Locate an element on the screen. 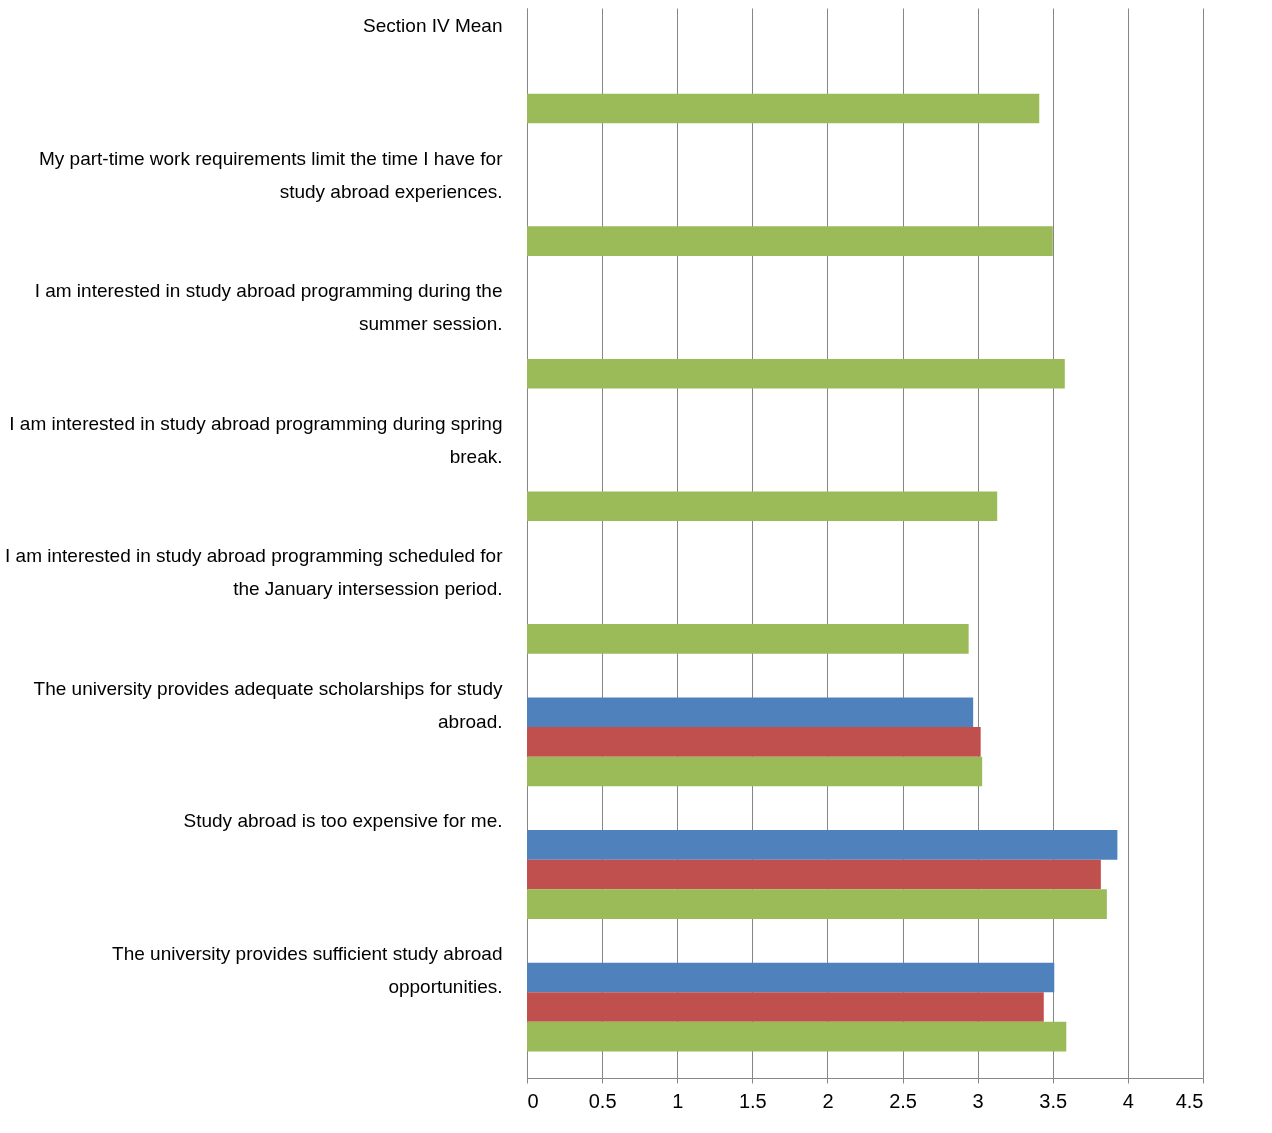 The height and width of the screenshot is (1133, 1272). x-tick-label: 0 is located at coordinates (533, 1100).